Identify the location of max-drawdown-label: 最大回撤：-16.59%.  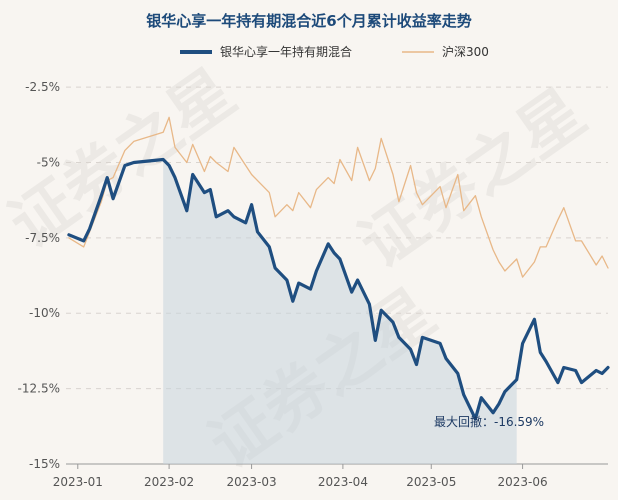
(489, 421).